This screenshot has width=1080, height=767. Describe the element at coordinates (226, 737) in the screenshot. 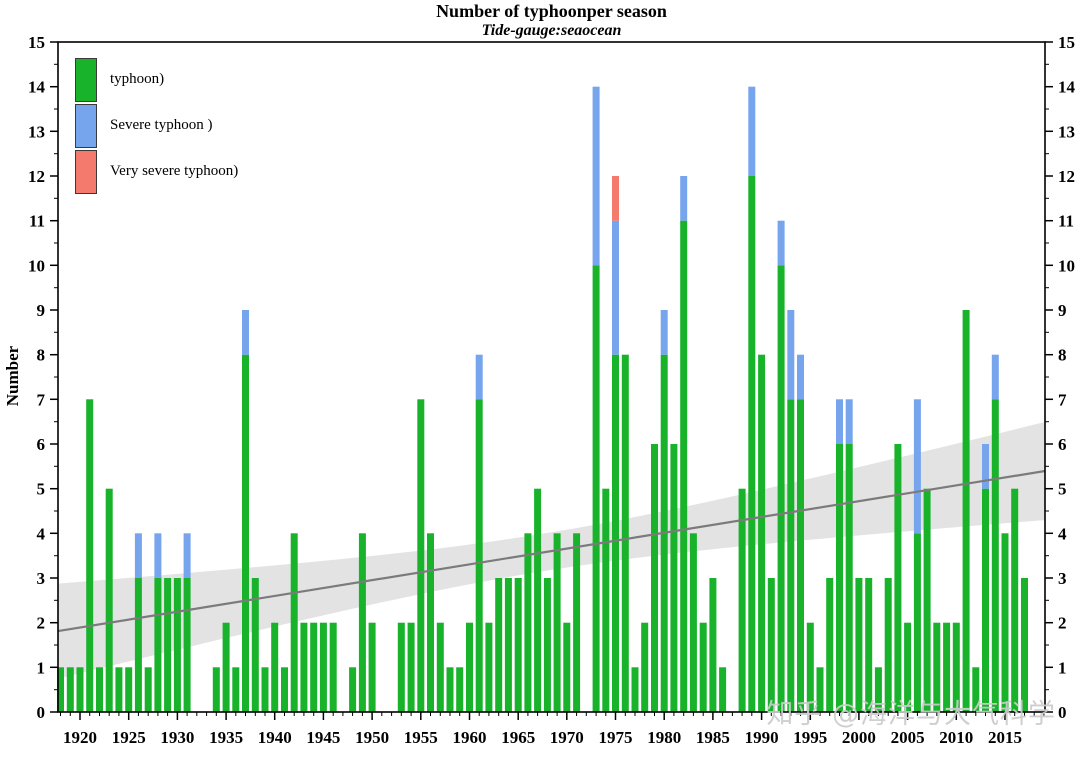

I see `svg-text: 1935` at that location.